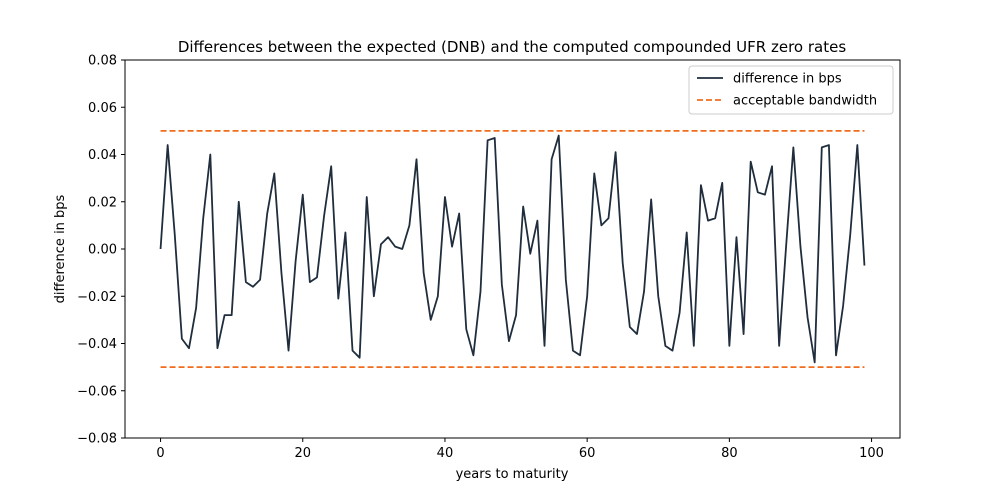  I want to click on legend-box, so click(791, 90).